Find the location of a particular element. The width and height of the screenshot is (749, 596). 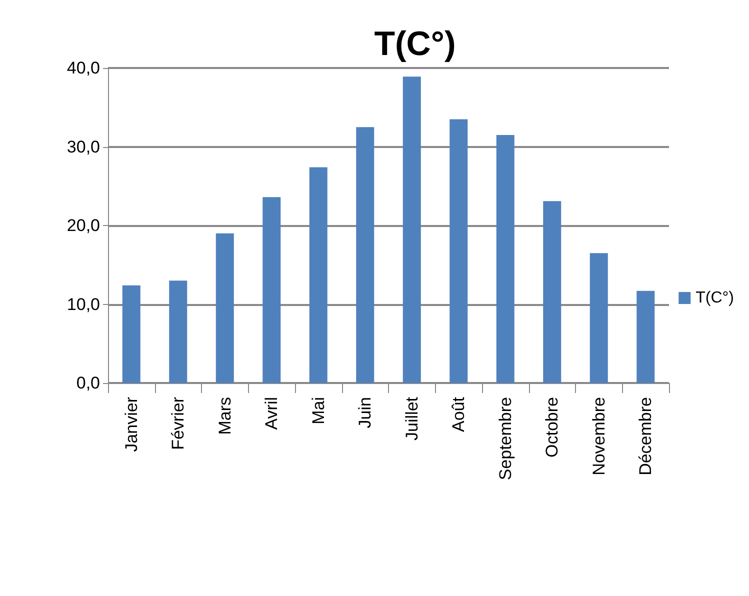

legend-label: T(C°) is located at coordinates (715, 298).